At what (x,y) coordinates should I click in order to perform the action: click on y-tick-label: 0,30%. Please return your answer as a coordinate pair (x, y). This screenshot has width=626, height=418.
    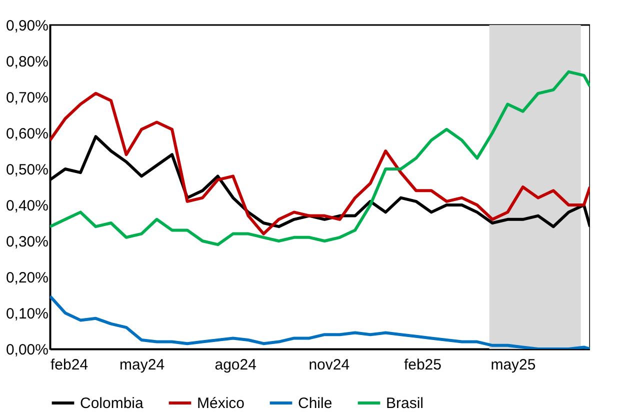
    Looking at the image, I should click on (27, 242).